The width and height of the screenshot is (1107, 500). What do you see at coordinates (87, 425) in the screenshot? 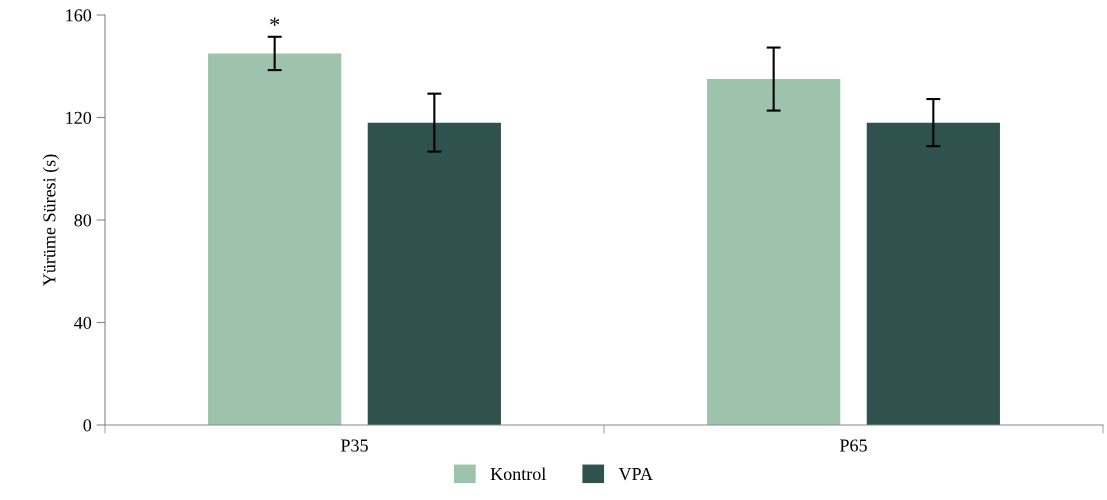
I see `y-tick-label: 0` at bounding box center [87, 425].